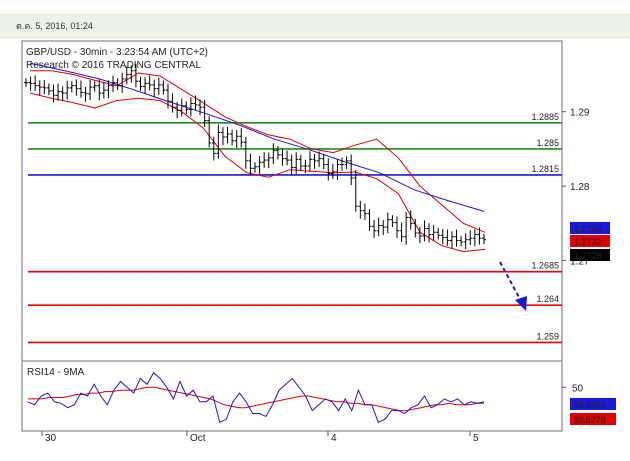 The width and height of the screenshot is (630, 461). I want to click on y-tick-label-0: 1.29, so click(580, 113).